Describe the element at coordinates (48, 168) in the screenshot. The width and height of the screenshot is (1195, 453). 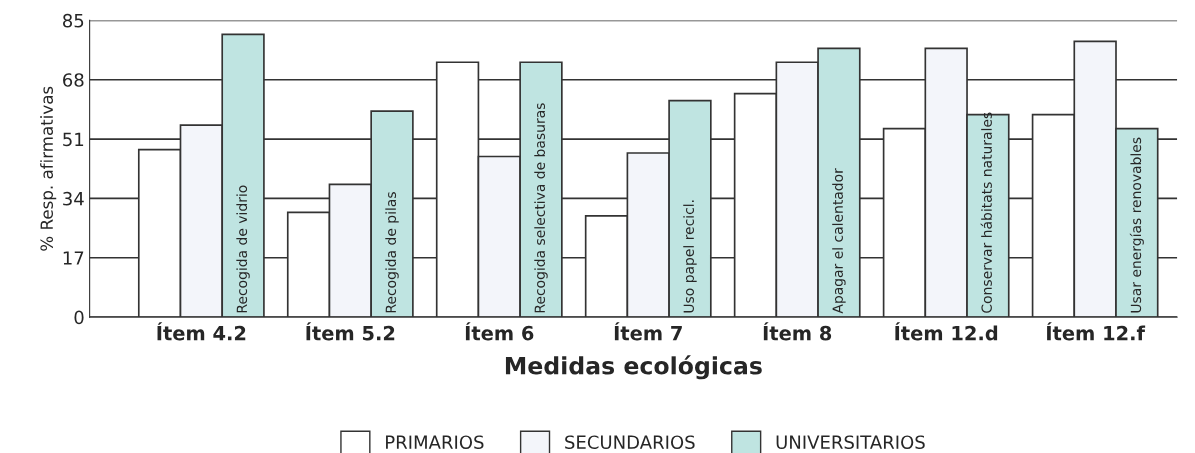
I see `y-axis-title: % Resp. afirmativas` at that location.